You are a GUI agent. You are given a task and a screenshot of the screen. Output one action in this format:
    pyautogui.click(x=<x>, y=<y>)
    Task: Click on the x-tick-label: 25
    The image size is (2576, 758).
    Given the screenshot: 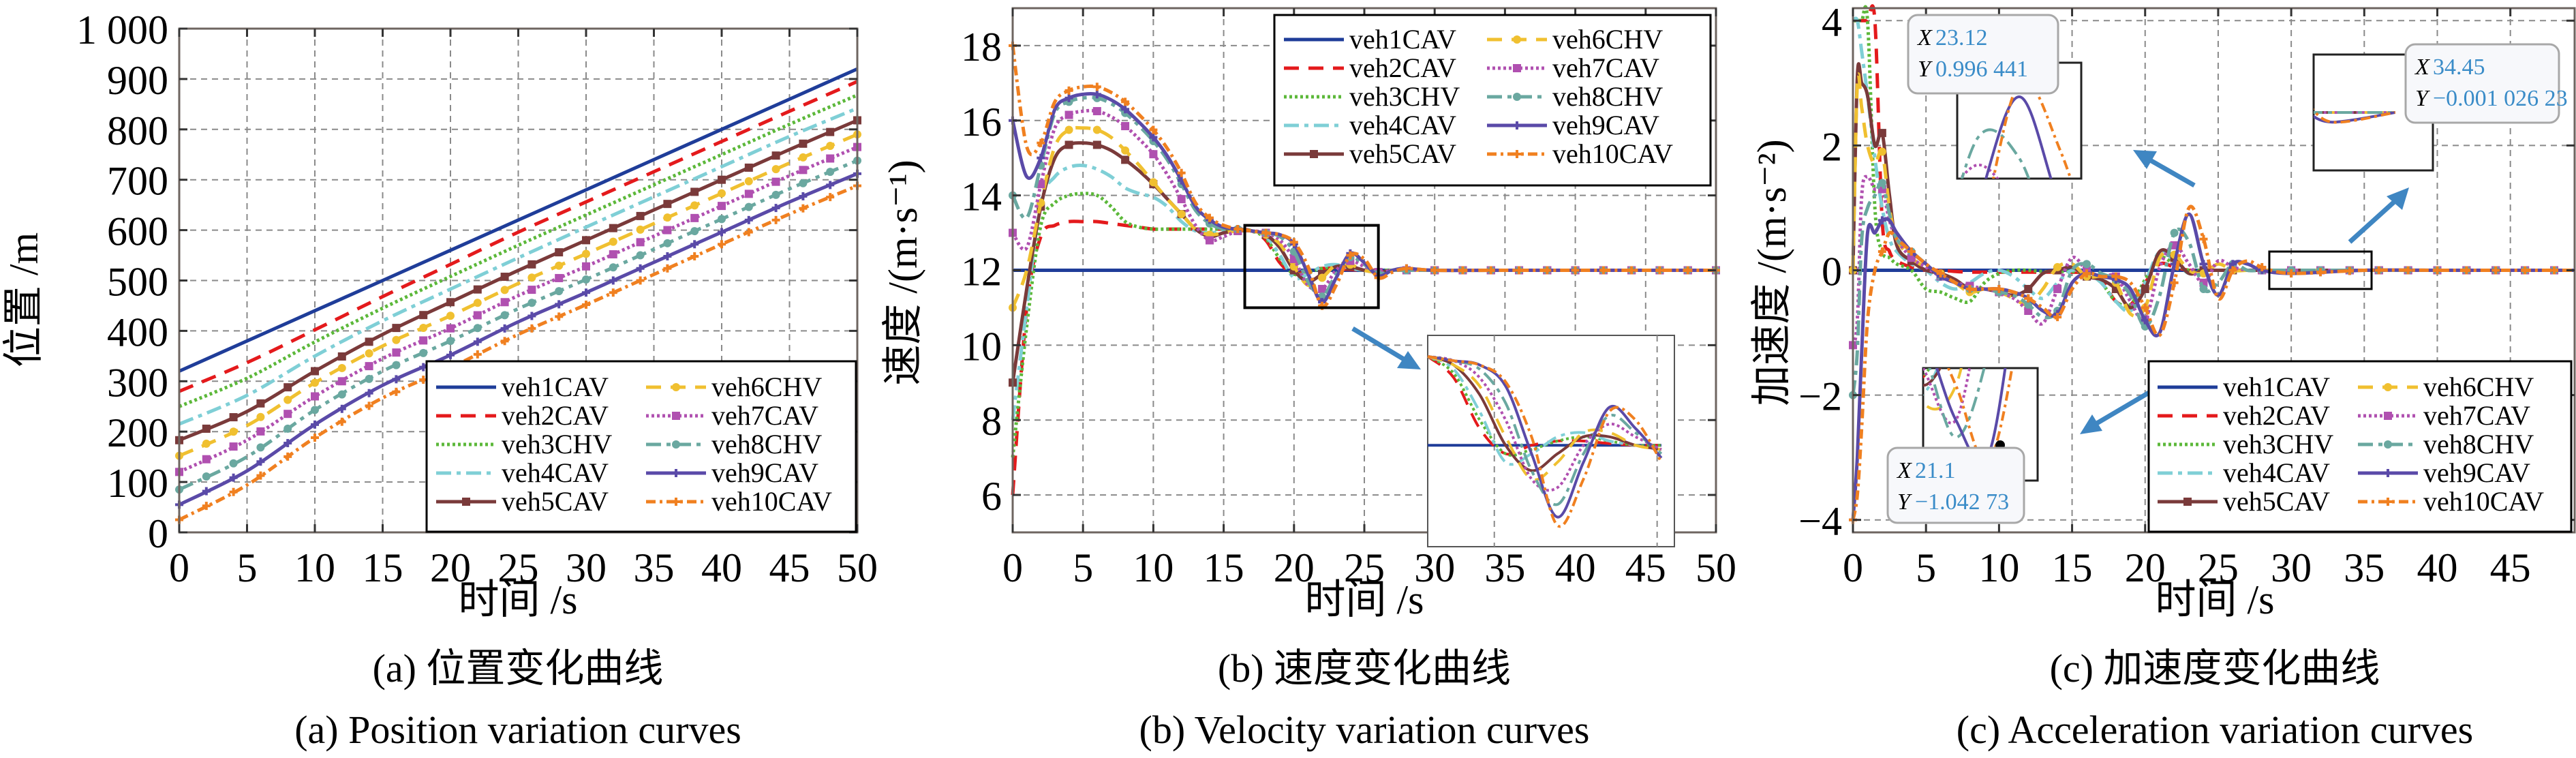 What is the action you would take?
    pyautogui.click(x=1364, y=567)
    